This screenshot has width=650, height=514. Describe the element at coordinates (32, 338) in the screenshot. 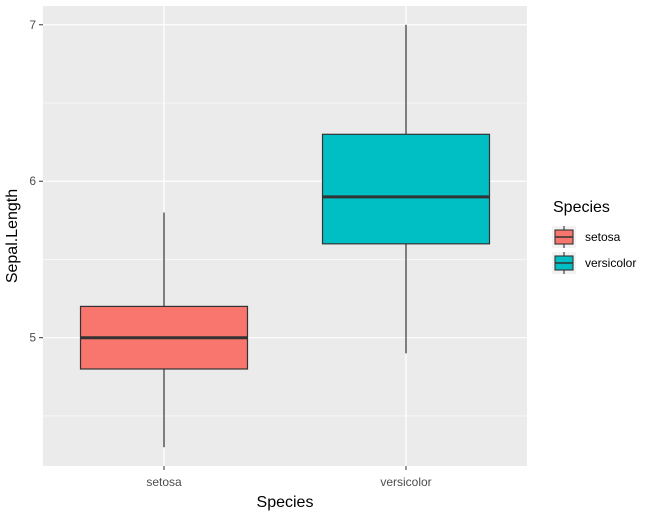

I see `y-tick-label: 5` at that location.